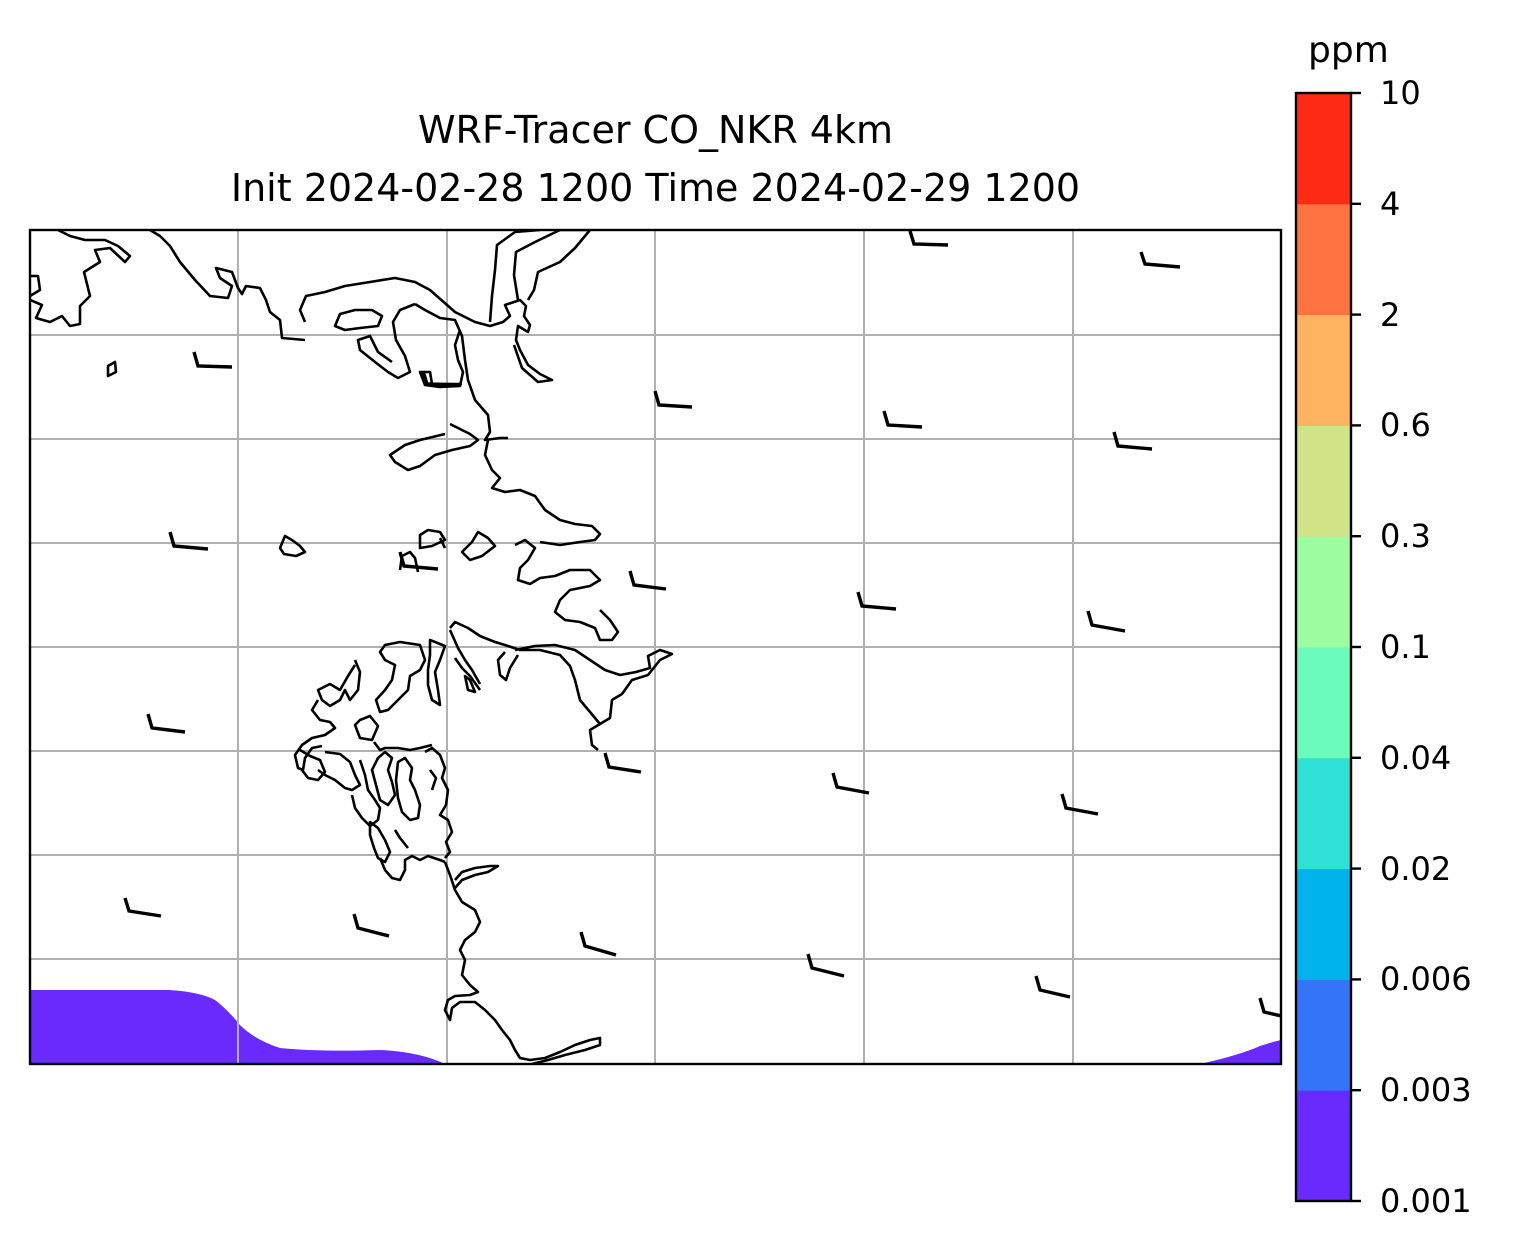 Image resolution: width=1528 pixels, height=1256 pixels. What do you see at coordinates (1400, 93) in the screenshot?
I see `colorbar-tick-label: 10` at bounding box center [1400, 93].